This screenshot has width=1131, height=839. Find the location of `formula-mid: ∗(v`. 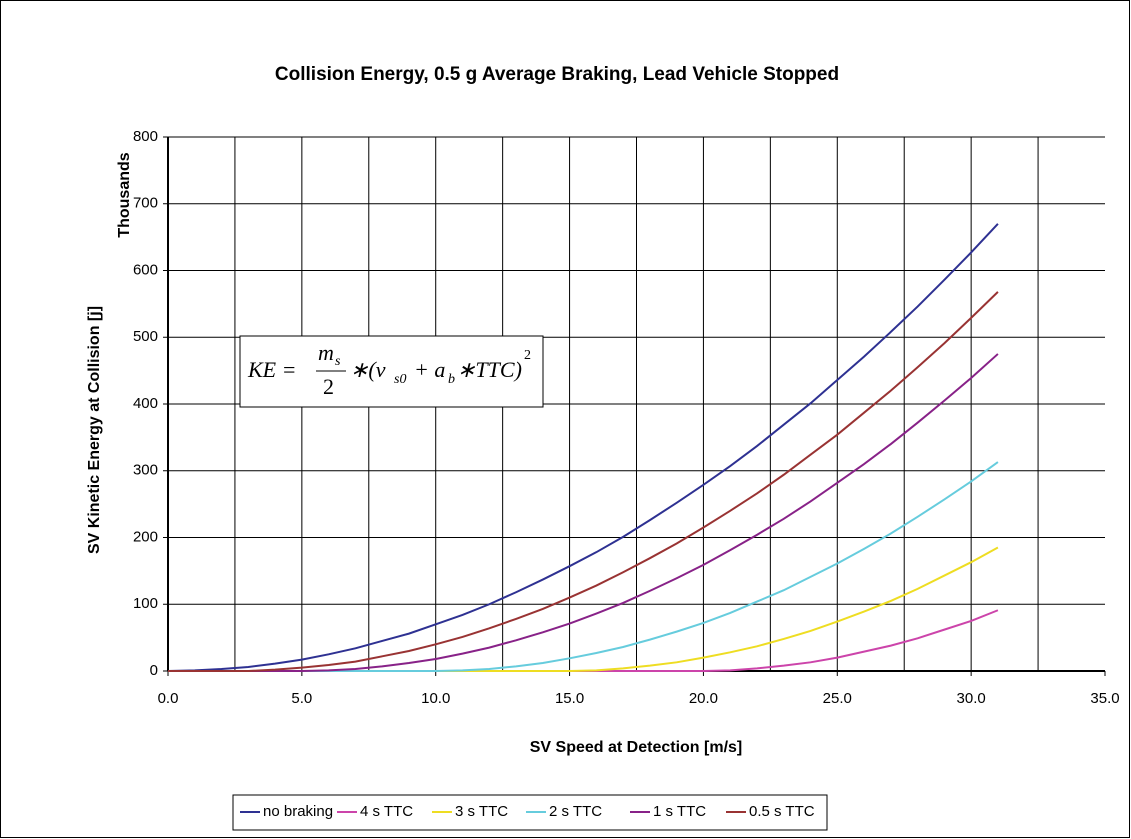

formula-mid: ∗(v is located at coordinates (368, 369).